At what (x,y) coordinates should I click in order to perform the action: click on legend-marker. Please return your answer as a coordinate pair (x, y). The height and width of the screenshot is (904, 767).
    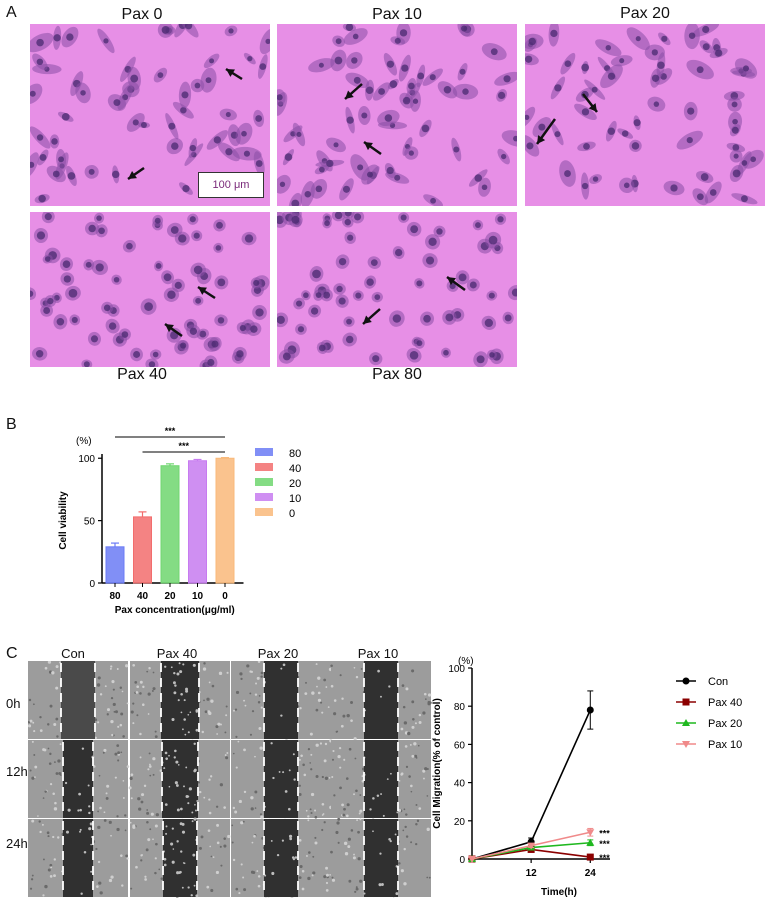
    Looking at the image, I should click on (686, 702).